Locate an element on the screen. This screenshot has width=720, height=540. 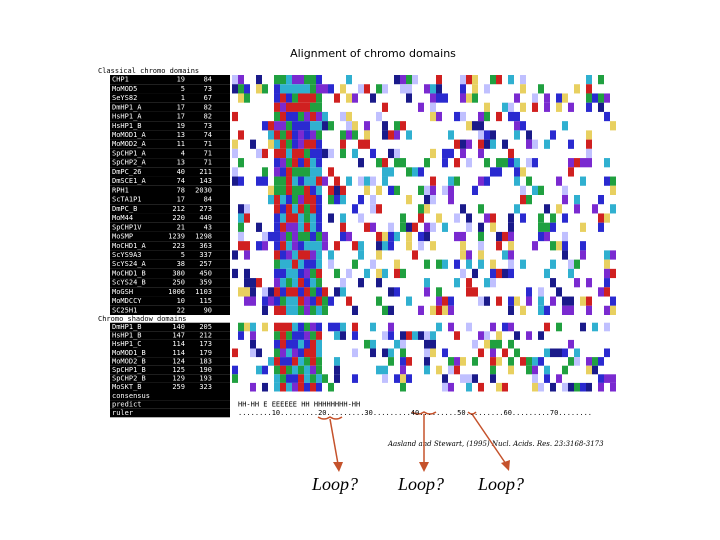
figure-title: Alignment of chromo domains is located at coordinates (373, 53).